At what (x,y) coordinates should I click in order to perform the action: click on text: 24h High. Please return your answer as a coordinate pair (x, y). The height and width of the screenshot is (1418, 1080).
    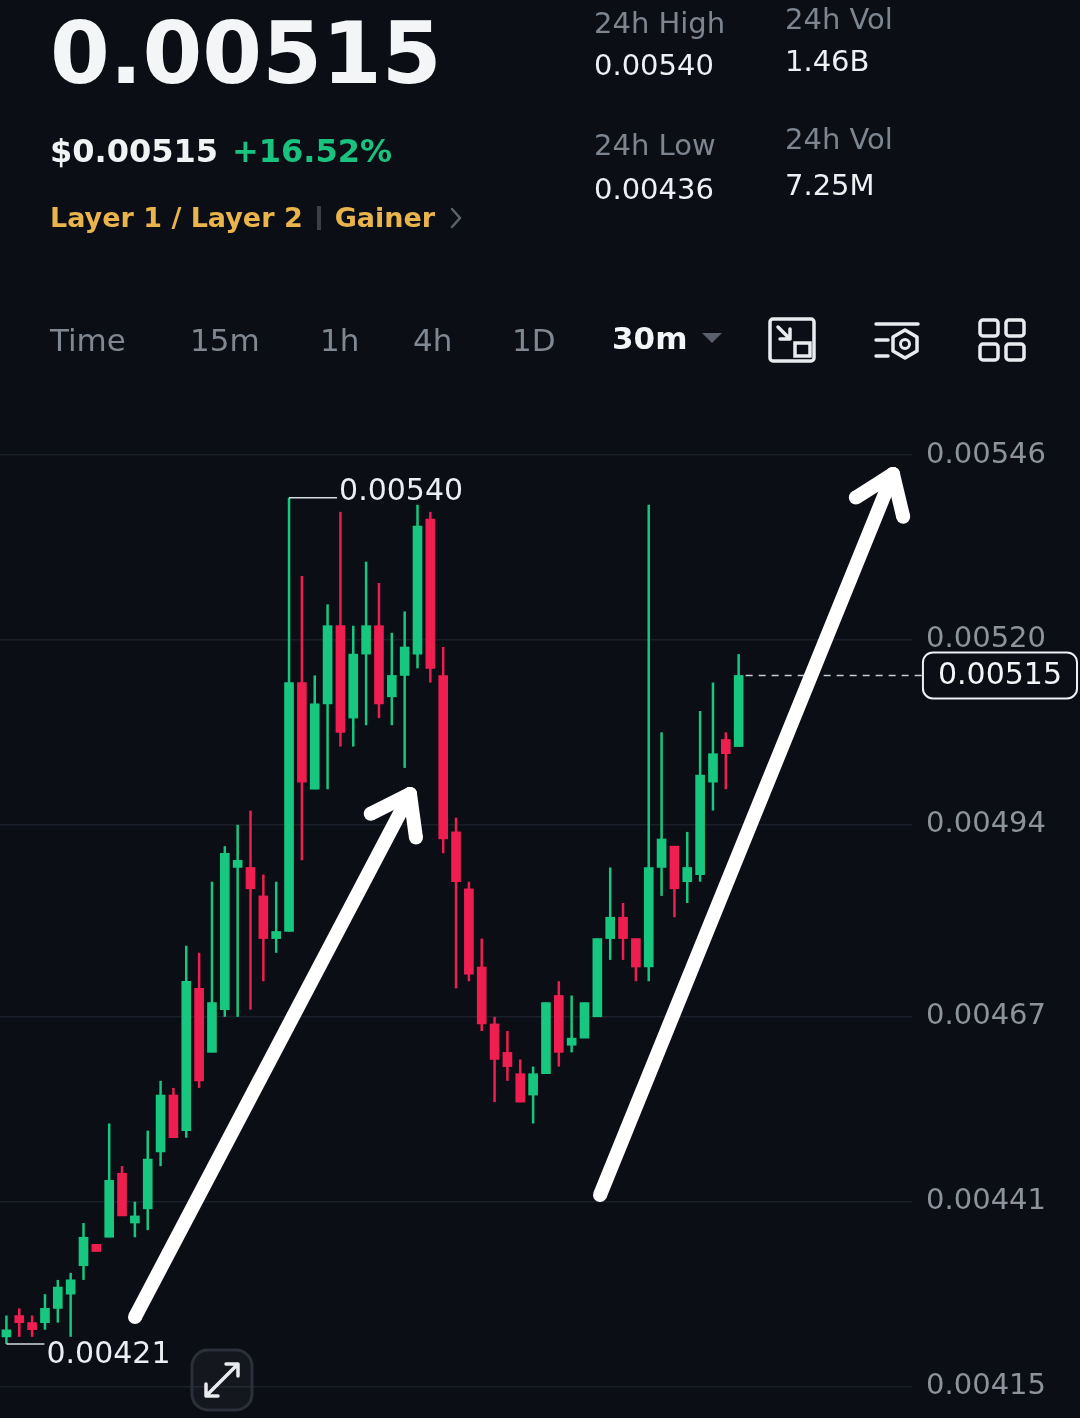
    Looking at the image, I should click on (660, 23).